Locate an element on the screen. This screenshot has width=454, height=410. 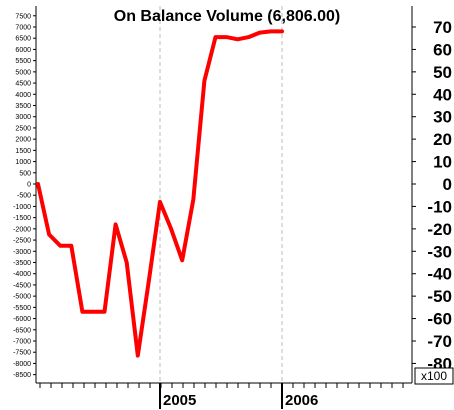
right-tick-label: 50 is located at coordinates (442, 72).